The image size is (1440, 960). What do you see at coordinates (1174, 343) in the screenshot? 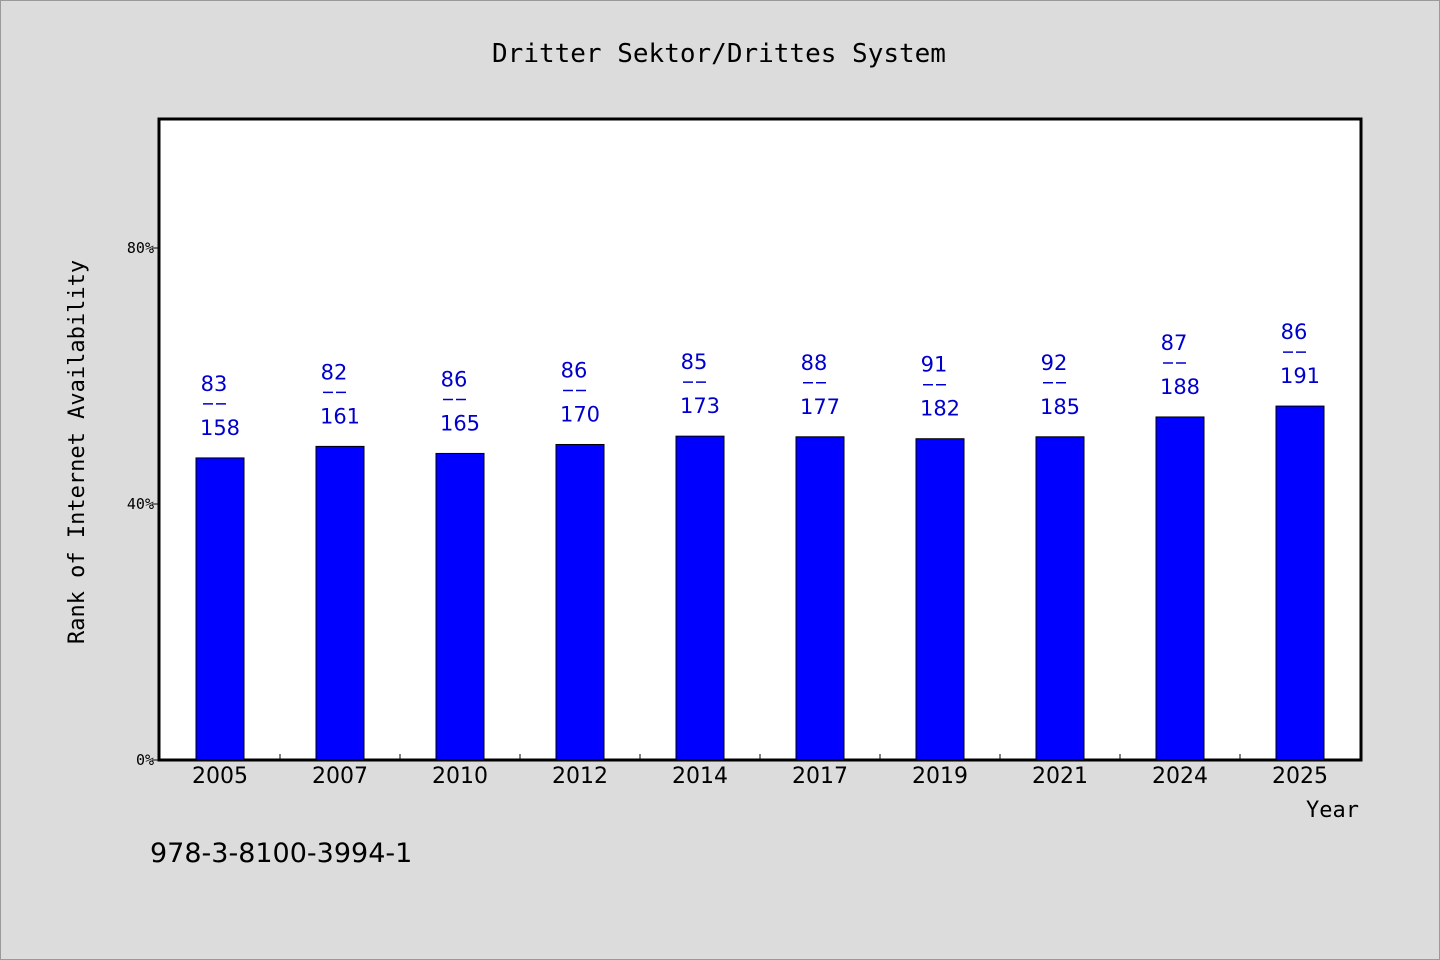
I see `data-label-top: 87` at bounding box center [1174, 343].